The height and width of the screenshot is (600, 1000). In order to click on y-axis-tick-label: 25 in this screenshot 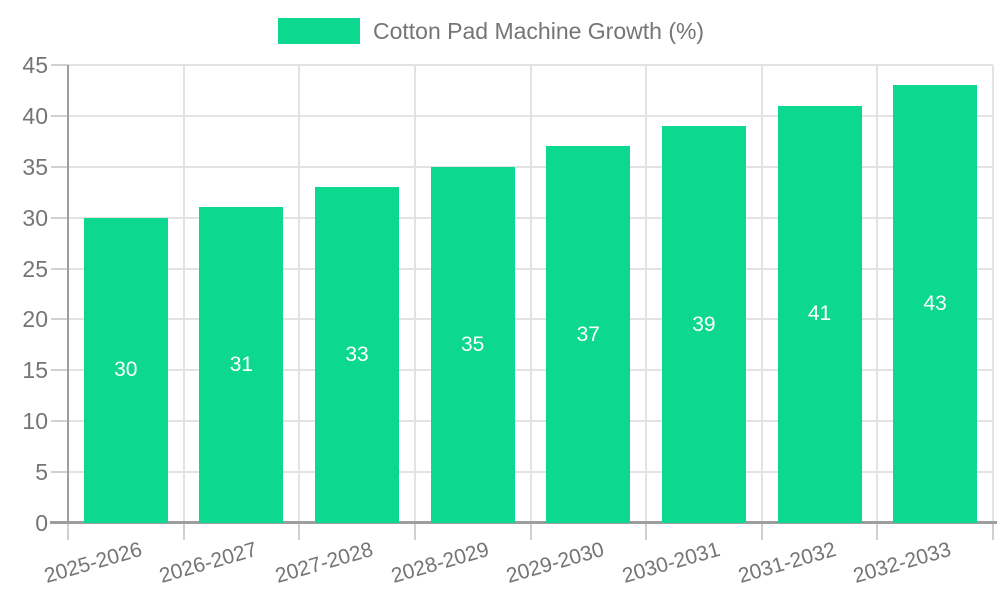, I will do `click(35, 268)`.